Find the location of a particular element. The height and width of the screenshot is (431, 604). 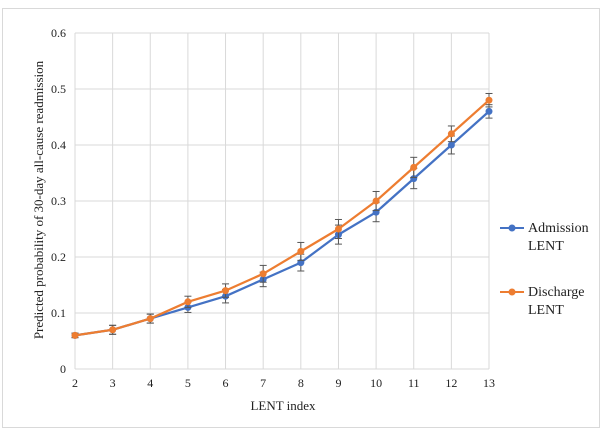

legend-label-admission-line1: Admission is located at coordinates (558, 228).